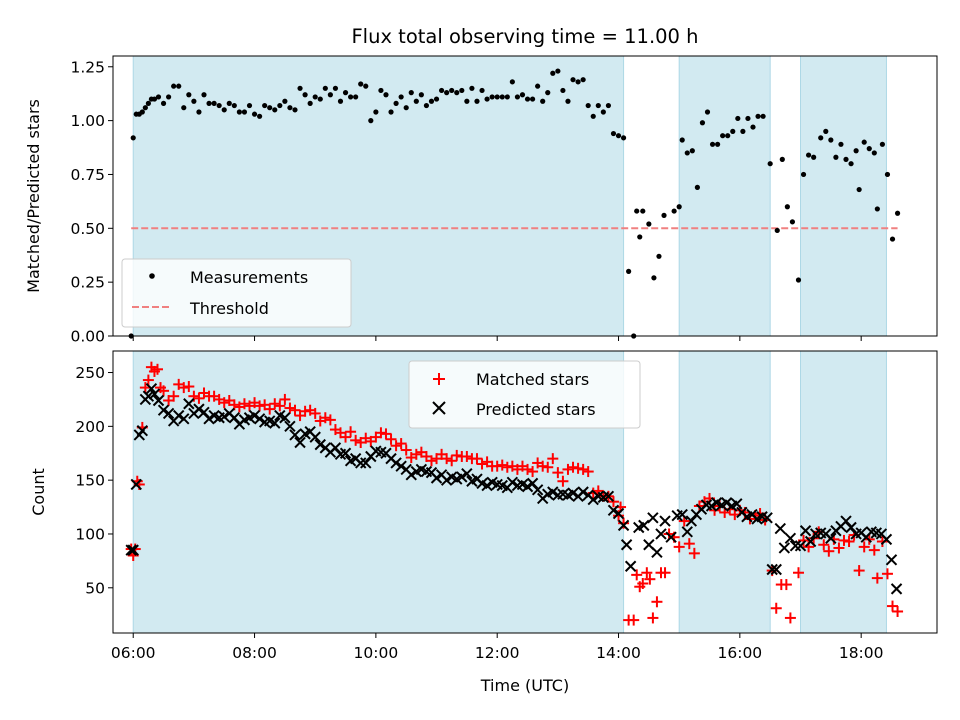  Describe the element at coordinates (376, 653) in the screenshot. I see `x-tick-label: 10:00` at that location.